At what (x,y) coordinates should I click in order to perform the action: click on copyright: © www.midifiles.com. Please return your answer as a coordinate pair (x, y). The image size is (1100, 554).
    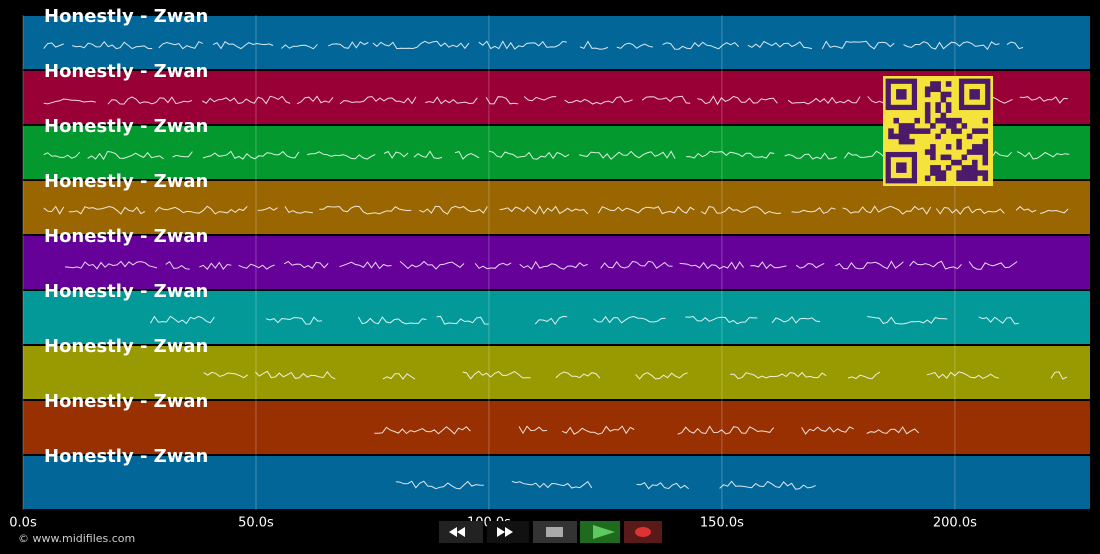
    Looking at the image, I should click on (76, 538).